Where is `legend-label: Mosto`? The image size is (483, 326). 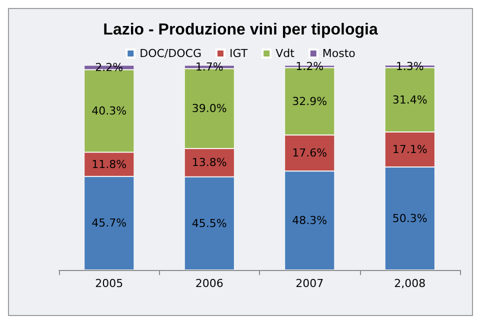 legend-label: Mosto is located at coordinates (339, 53).